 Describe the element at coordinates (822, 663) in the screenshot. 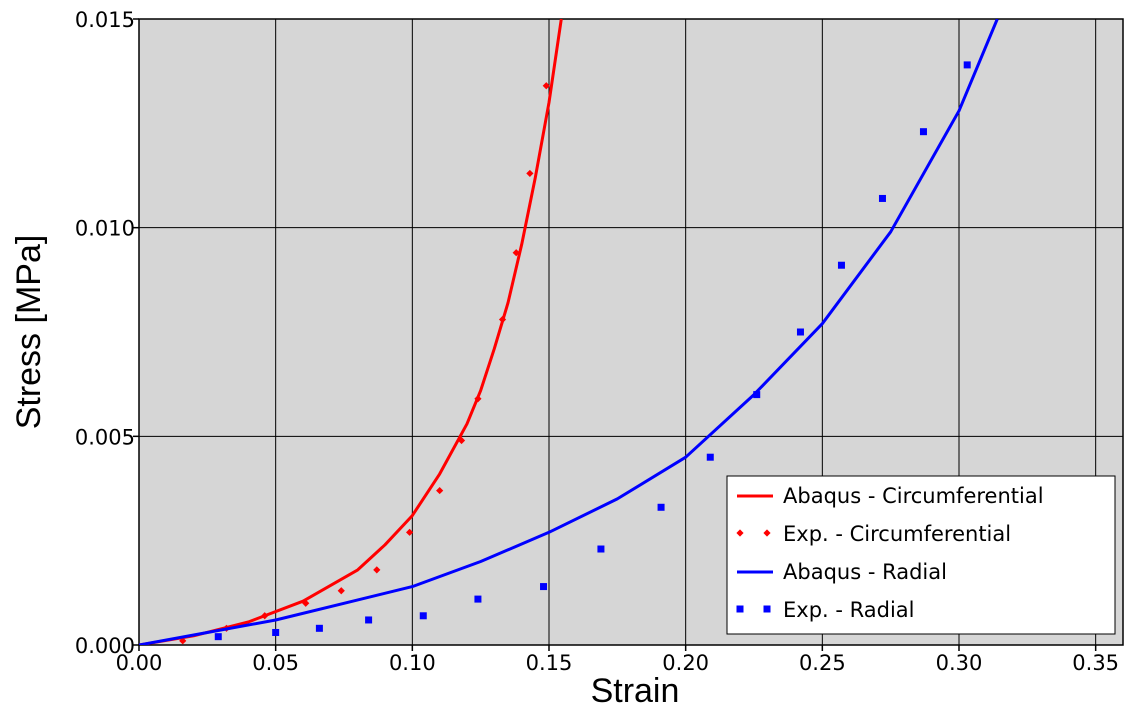

I see `x-tick-label: 0.25` at that location.